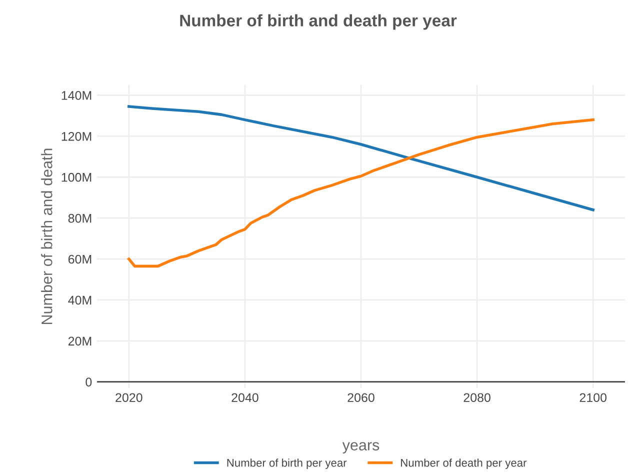 The height and width of the screenshot is (473, 636). I want to click on x-tick-label: 2060, so click(361, 397).